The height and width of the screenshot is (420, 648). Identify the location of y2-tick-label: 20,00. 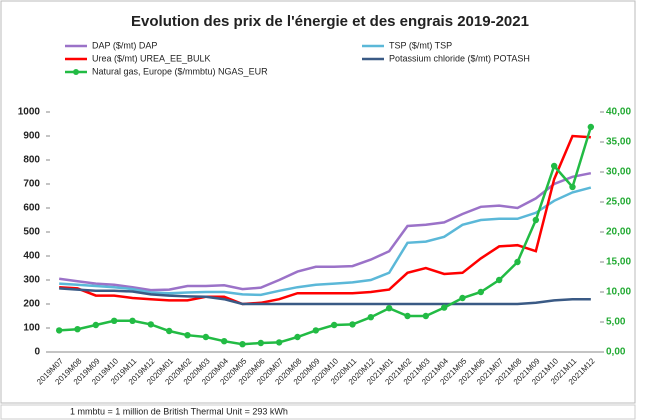
(618, 232).